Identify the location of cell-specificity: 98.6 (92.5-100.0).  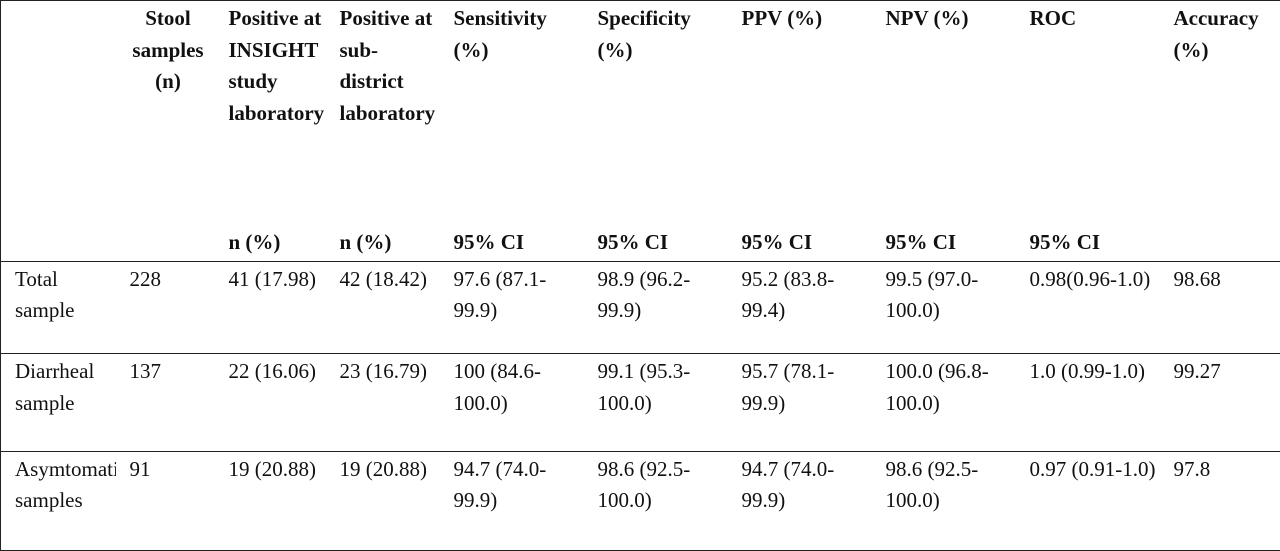
(655, 501).